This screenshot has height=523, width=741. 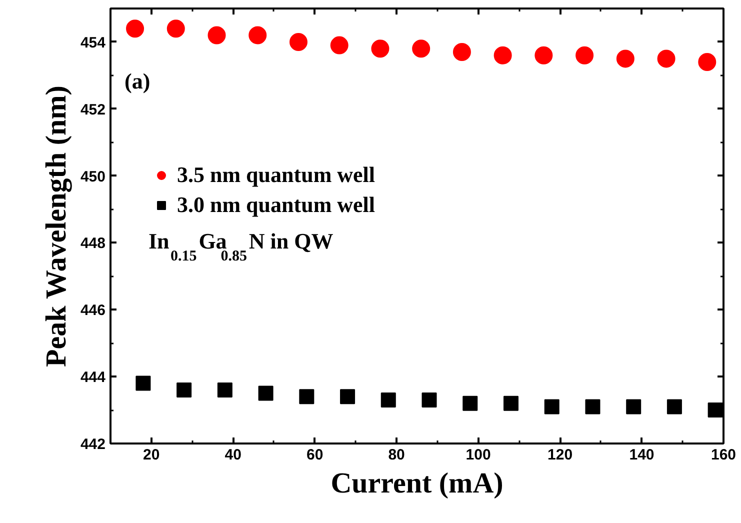 I want to click on x-tick-label: 20, so click(x=151, y=455).